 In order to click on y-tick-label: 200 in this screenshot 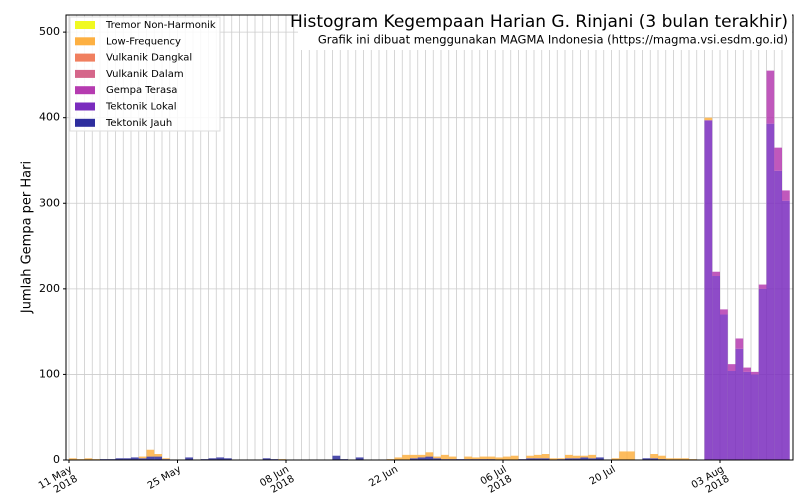, I will do `click(49, 288)`.